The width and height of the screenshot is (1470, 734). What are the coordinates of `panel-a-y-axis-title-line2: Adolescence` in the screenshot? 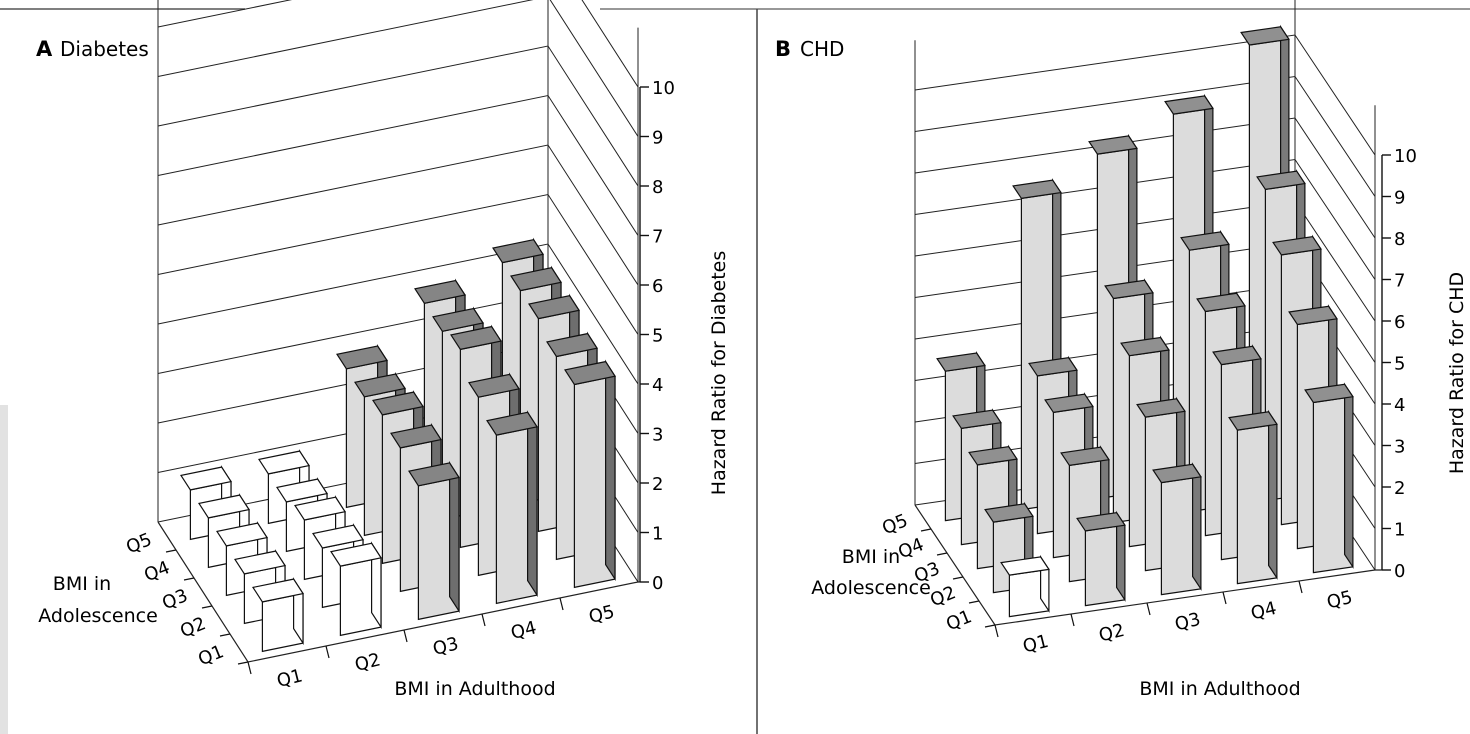 It's located at (98, 616).